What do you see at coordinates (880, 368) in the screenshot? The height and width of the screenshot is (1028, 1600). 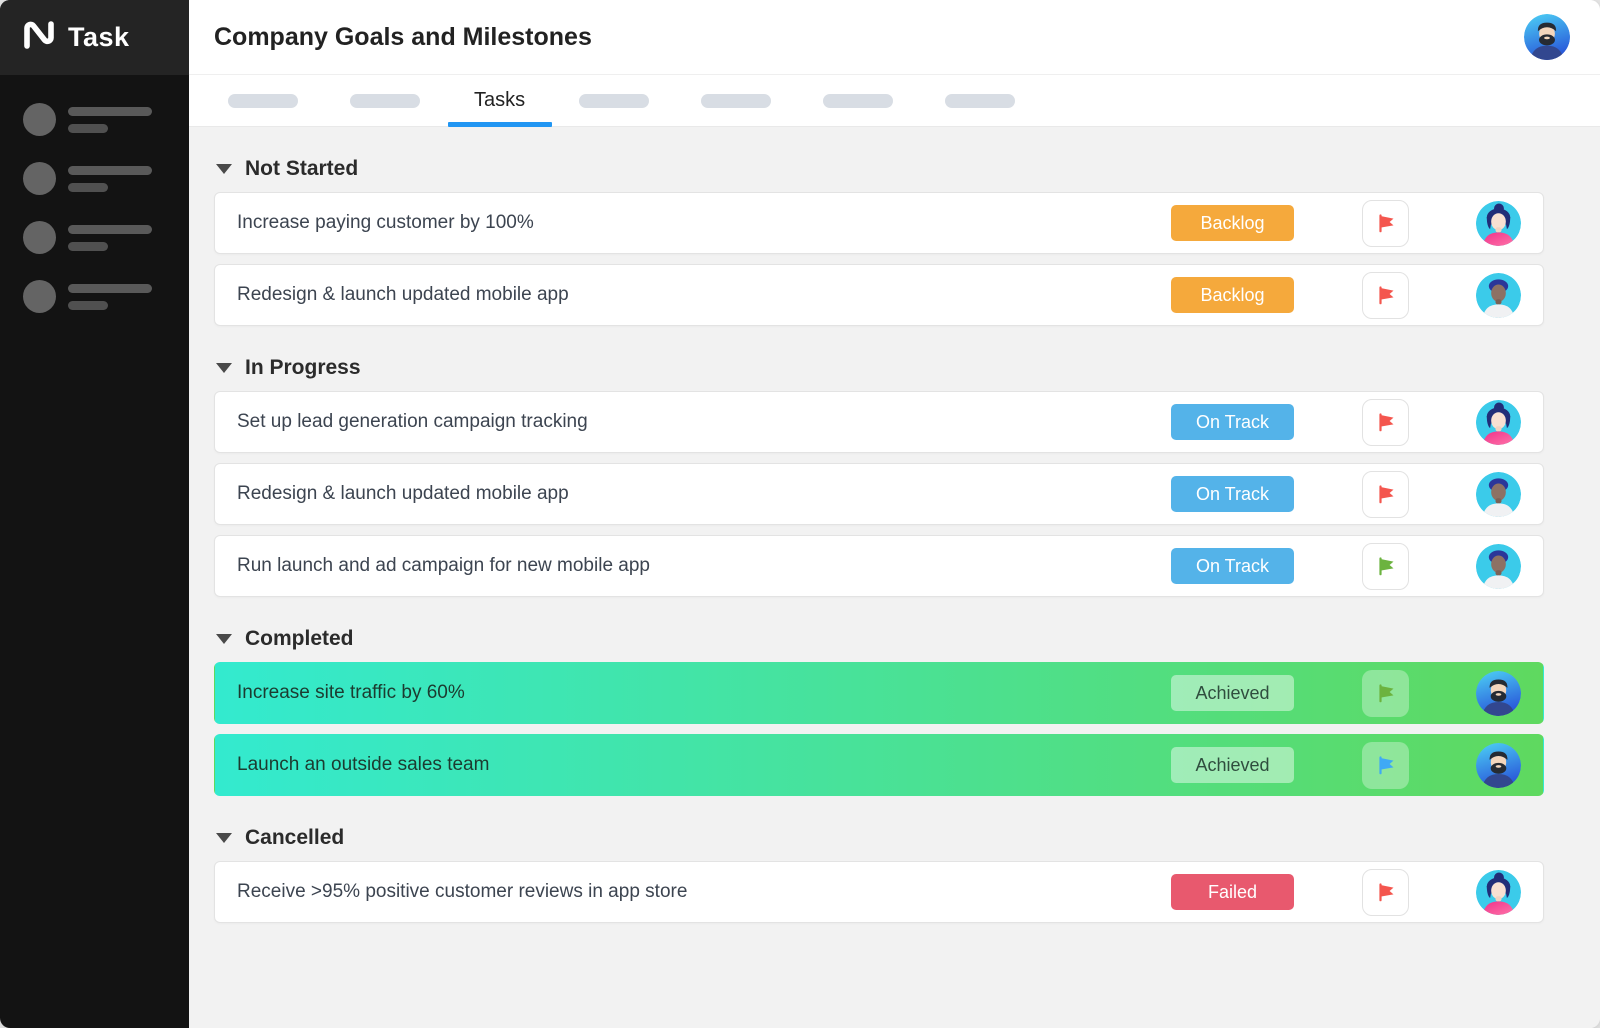 I see `section-header: In Progress` at bounding box center [880, 368].